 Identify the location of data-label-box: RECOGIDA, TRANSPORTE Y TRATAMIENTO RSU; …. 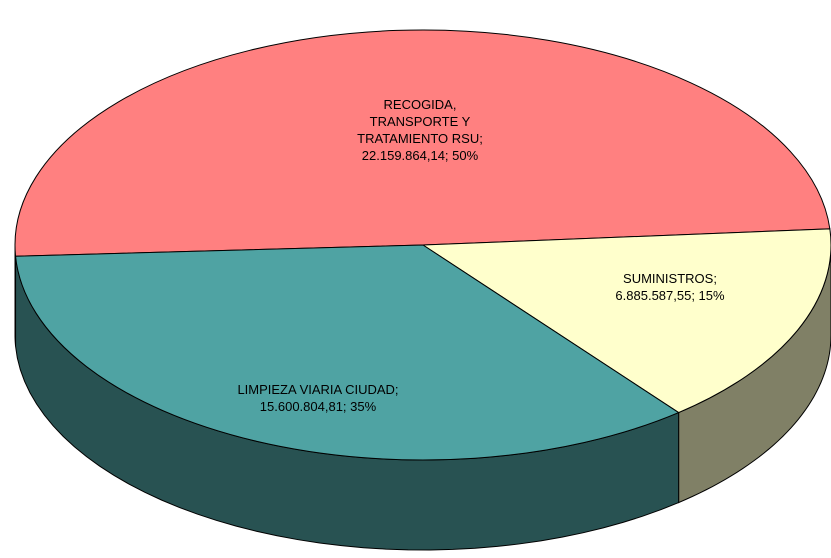
(420, 130).